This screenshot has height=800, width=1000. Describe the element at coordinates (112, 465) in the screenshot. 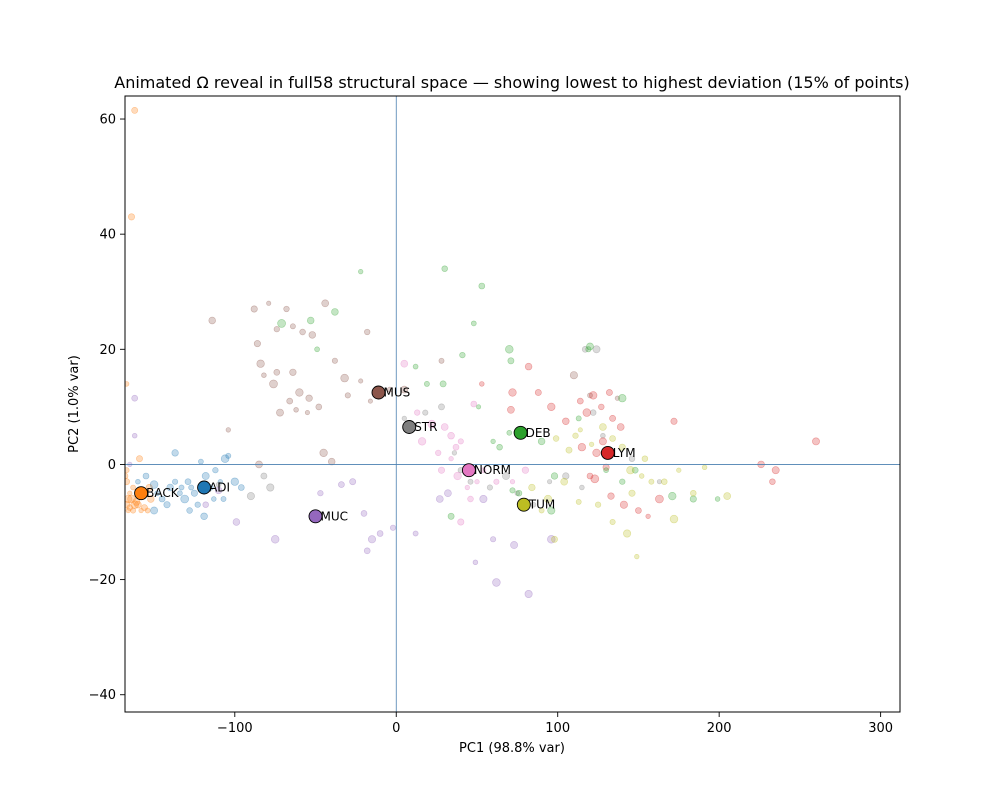

I see `y-tick-label: 0` at that location.